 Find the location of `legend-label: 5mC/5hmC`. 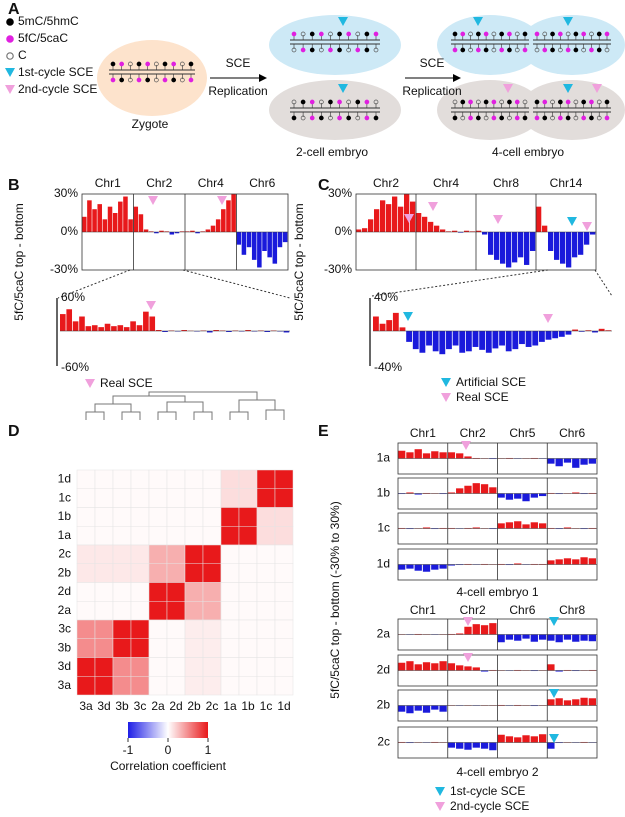

legend-label: 5mC/5hmC is located at coordinates (48, 21).